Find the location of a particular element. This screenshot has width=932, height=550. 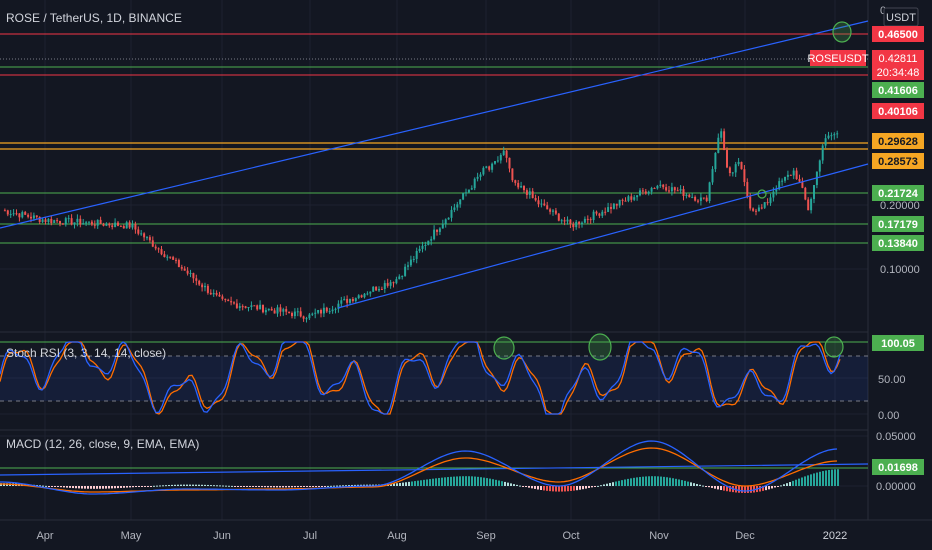

price-tag-041606-text: 0.41606 is located at coordinates (898, 91).